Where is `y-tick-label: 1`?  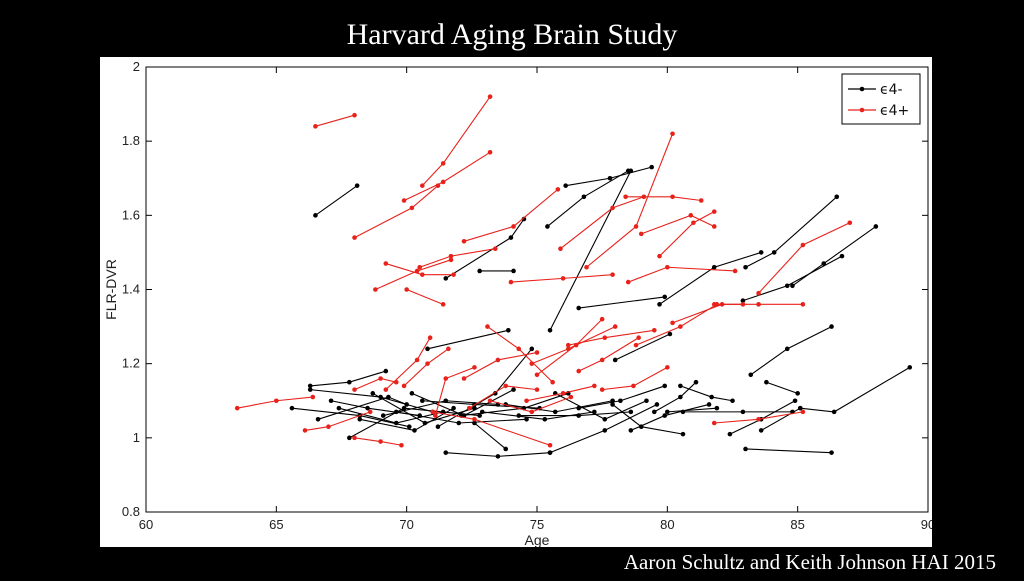 y-tick-label: 1 is located at coordinates (136, 437).